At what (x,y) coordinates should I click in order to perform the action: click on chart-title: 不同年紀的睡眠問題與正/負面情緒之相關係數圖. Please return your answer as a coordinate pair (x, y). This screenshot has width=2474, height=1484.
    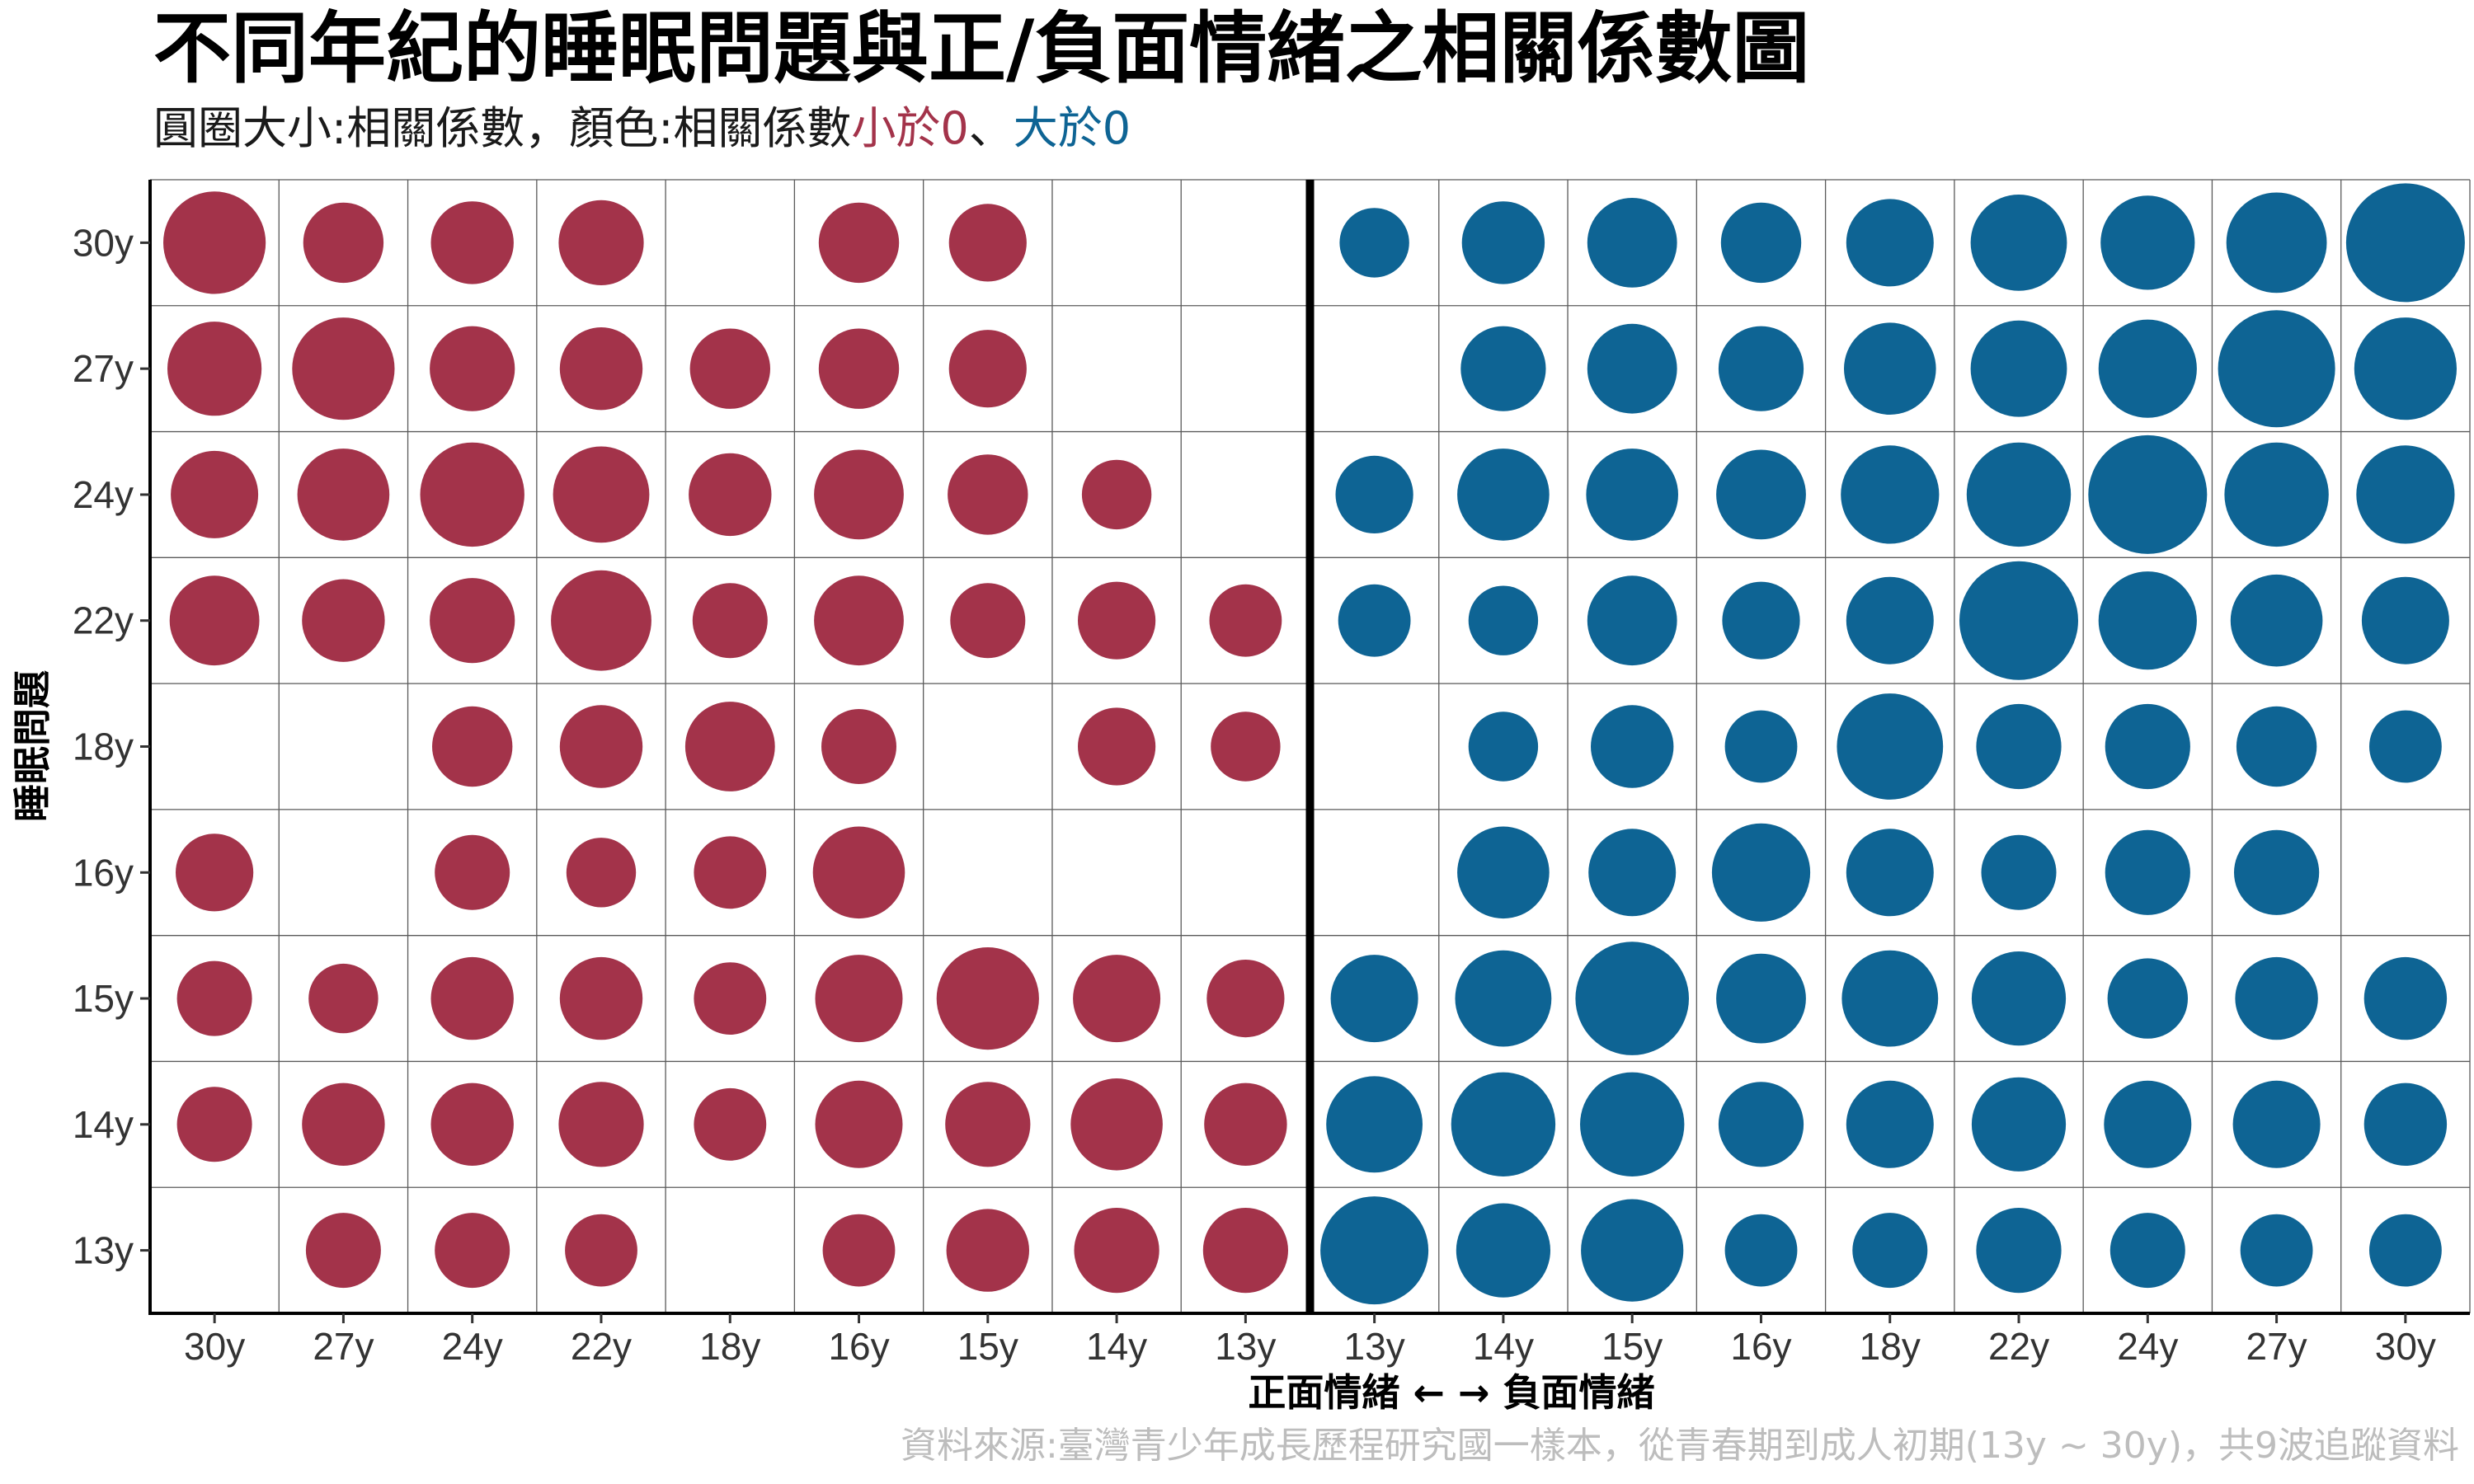
    Looking at the image, I should click on (981, 49).